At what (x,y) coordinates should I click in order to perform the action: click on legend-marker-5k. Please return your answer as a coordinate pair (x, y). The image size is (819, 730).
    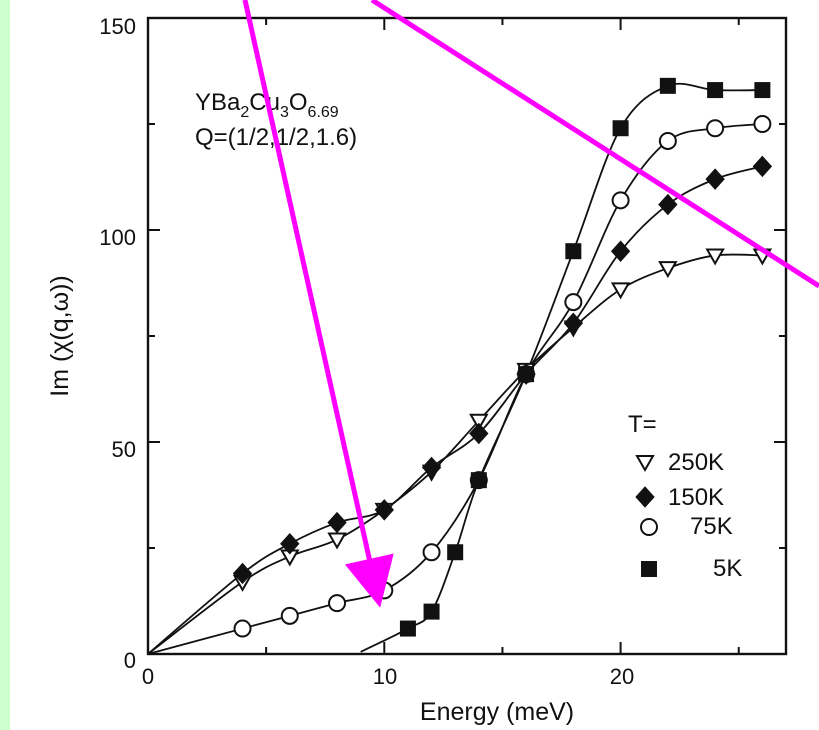
    Looking at the image, I should click on (649, 569).